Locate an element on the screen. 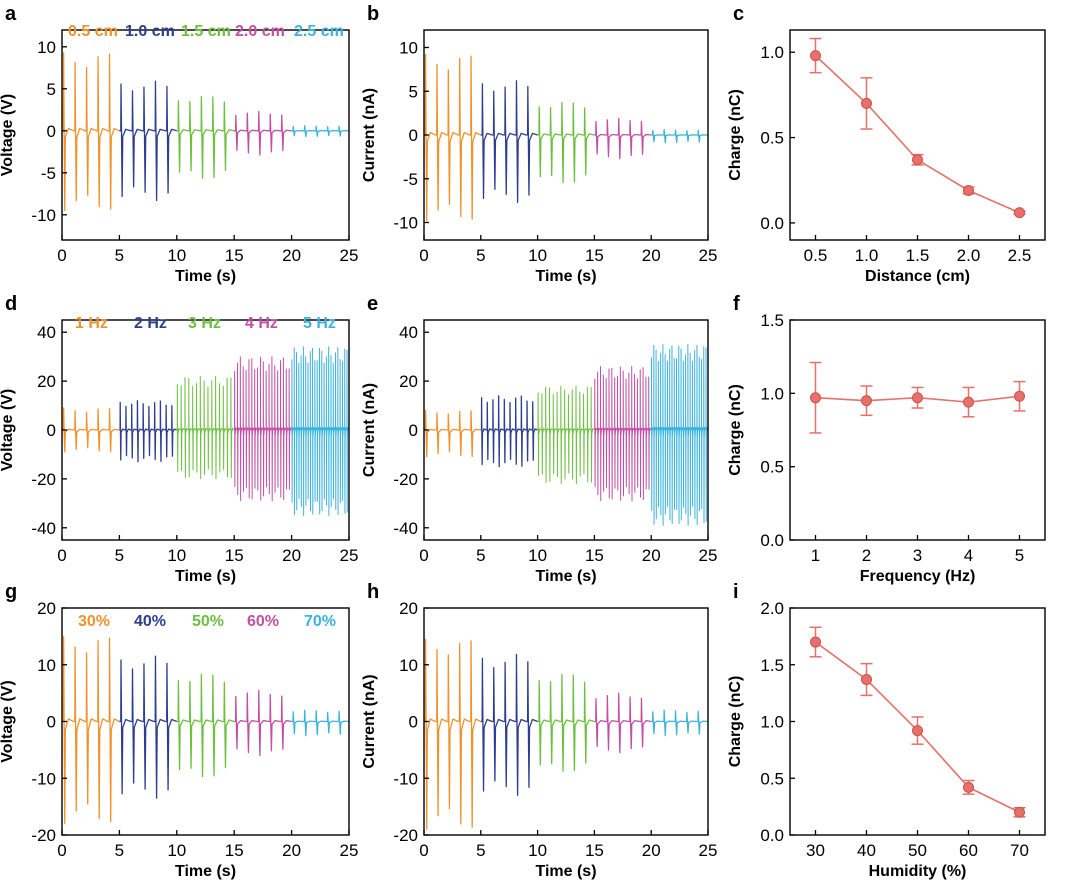 The image size is (1080, 893). y-tick-label: 5 is located at coordinates (413, 91).